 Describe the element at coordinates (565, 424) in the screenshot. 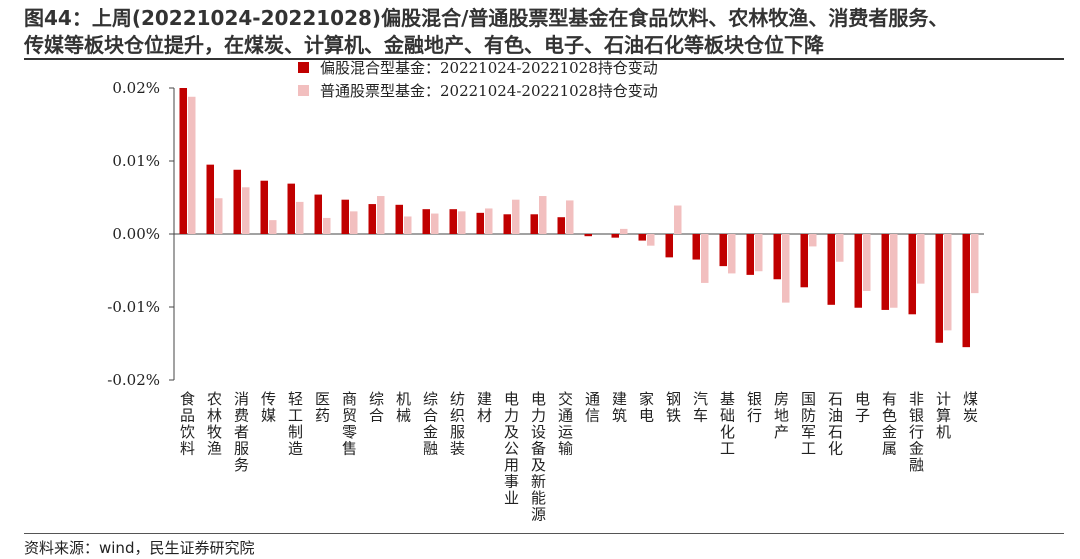

I see `x-category-label: 交通运输` at that location.